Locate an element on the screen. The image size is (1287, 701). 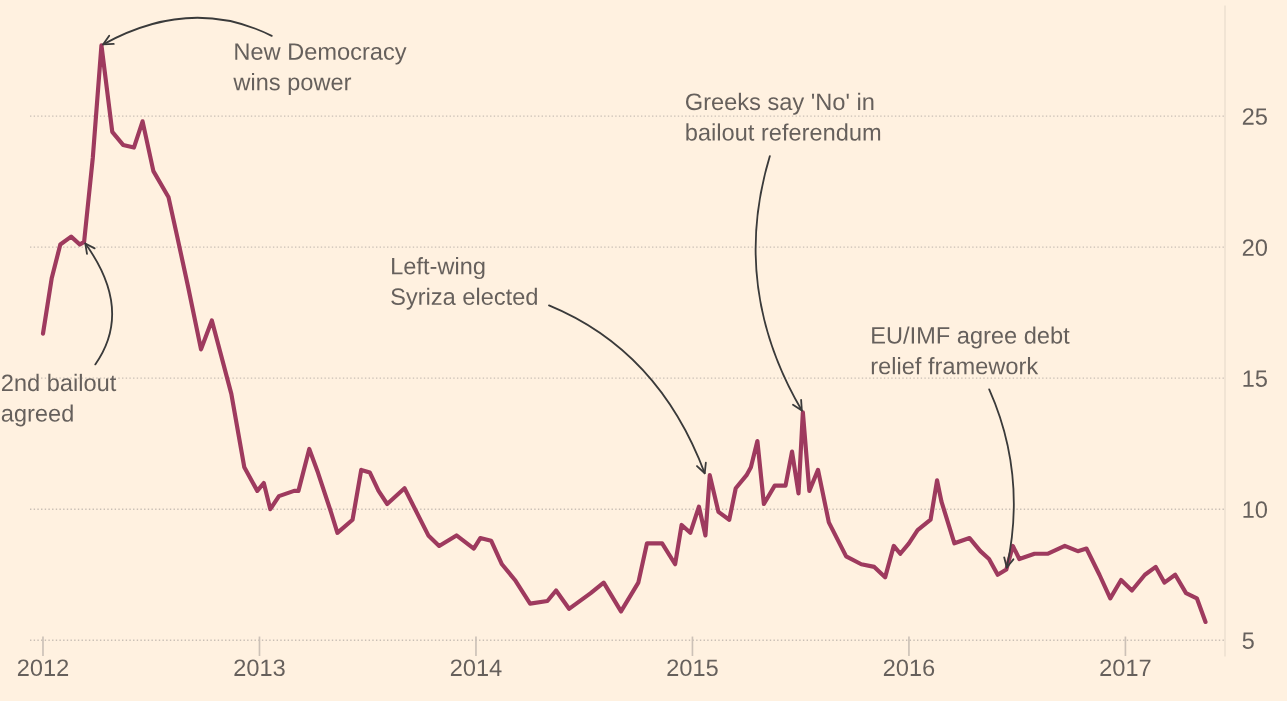
y-tick-label: 20 is located at coordinates (1255, 247).